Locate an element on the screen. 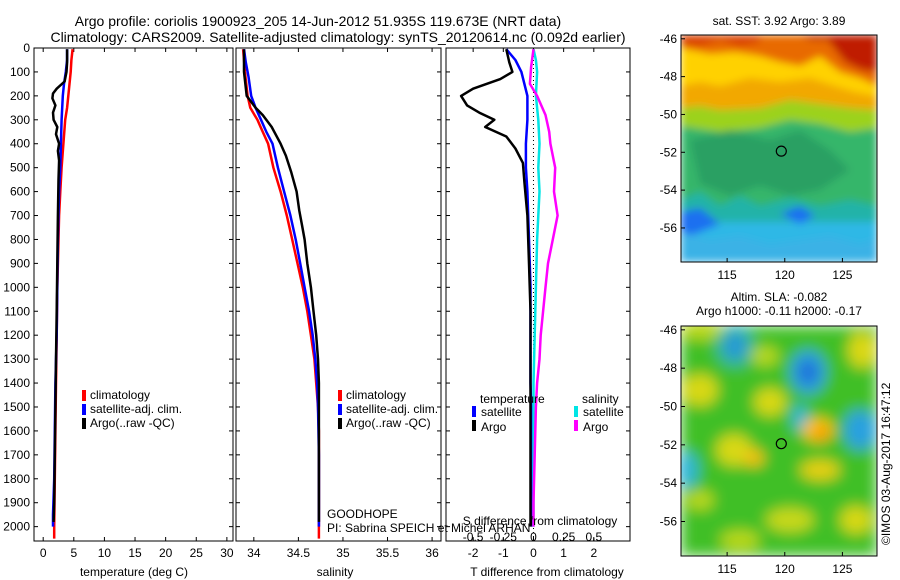  temperature-xlabel: temperature (deg C) is located at coordinates (134, 572).